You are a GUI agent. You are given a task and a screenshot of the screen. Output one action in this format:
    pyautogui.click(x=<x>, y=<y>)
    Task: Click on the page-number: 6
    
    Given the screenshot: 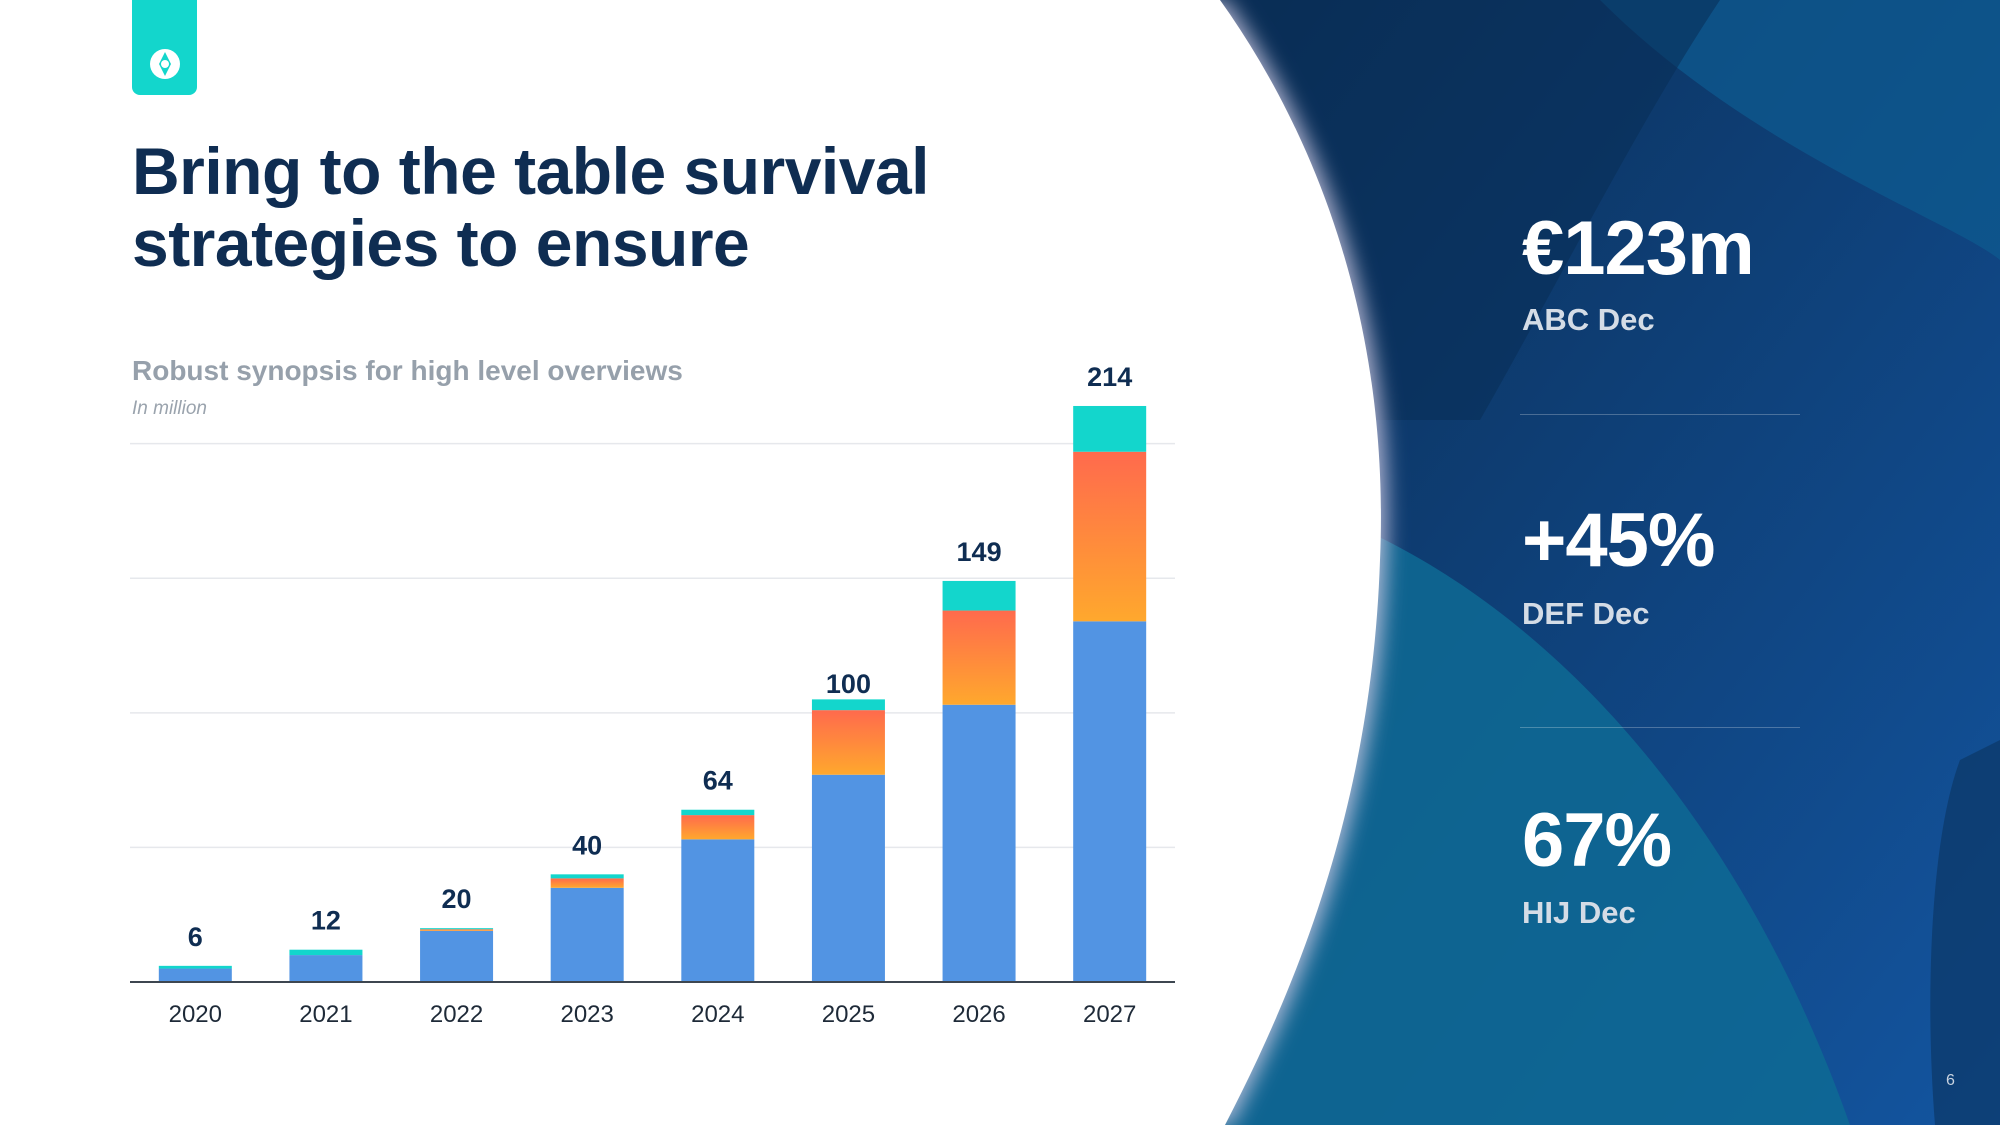 What is the action you would take?
    pyautogui.click(x=1950, y=1080)
    